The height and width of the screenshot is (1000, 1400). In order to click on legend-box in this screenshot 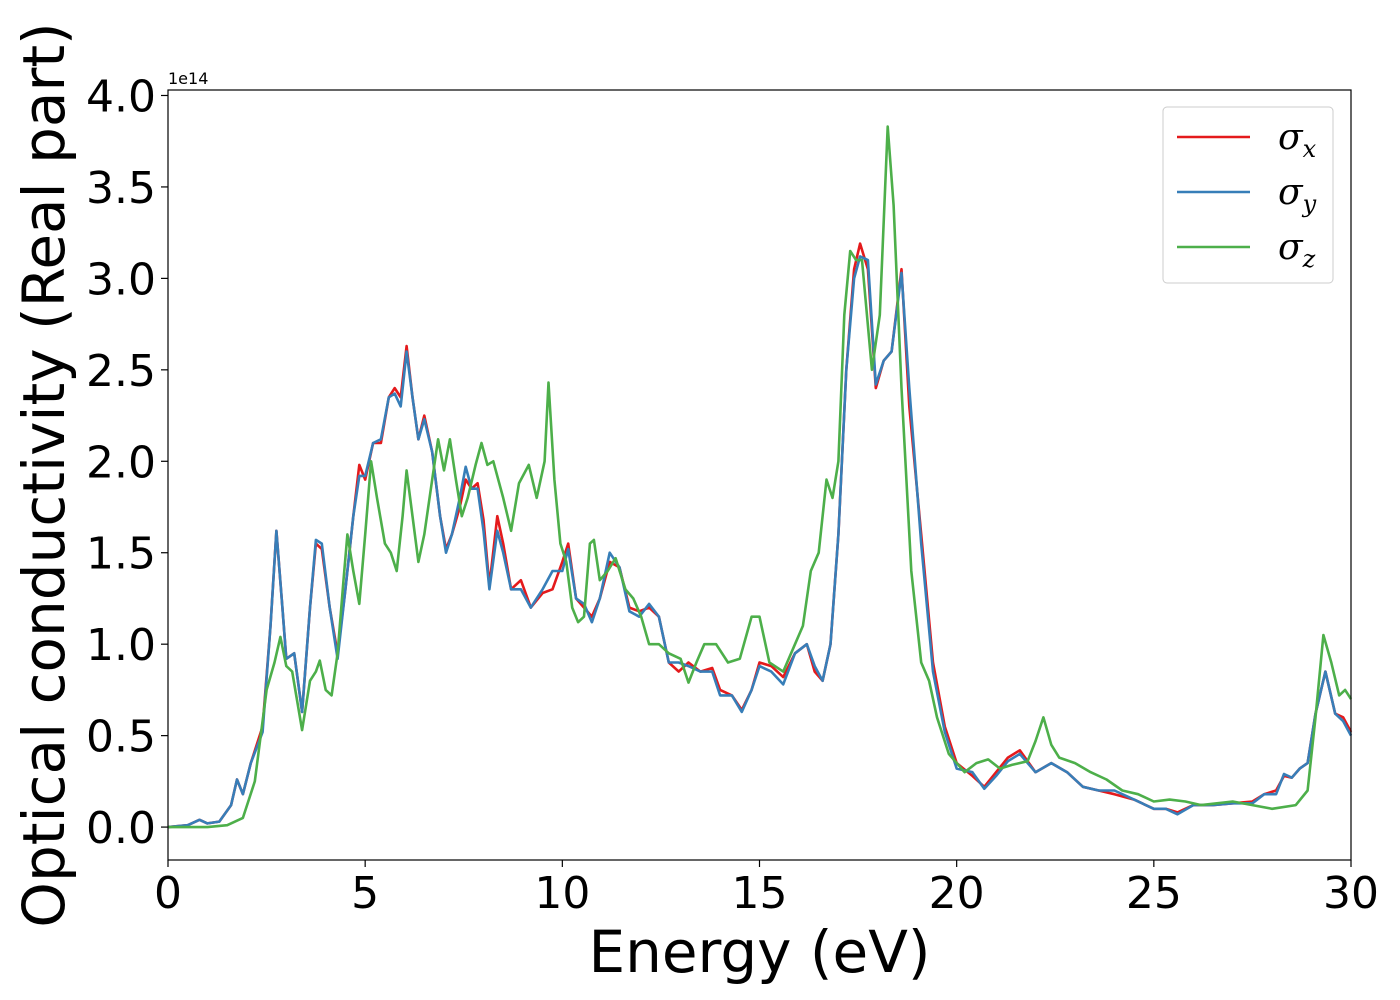, I will do `click(1248, 195)`.